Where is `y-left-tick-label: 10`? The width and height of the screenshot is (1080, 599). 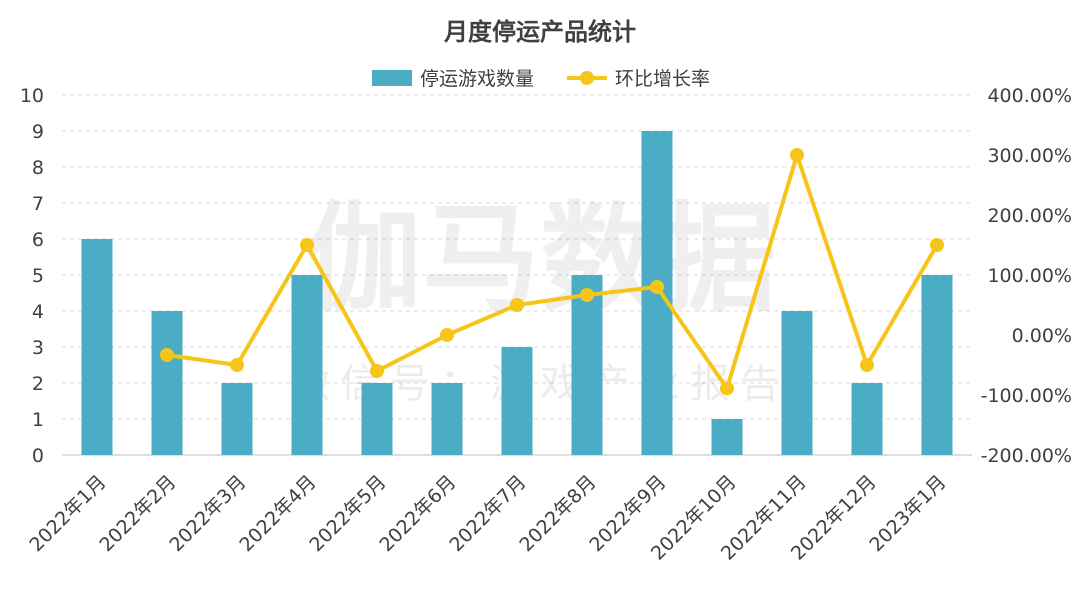
y-left-tick-label: 10 is located at coordinates (32, 96).